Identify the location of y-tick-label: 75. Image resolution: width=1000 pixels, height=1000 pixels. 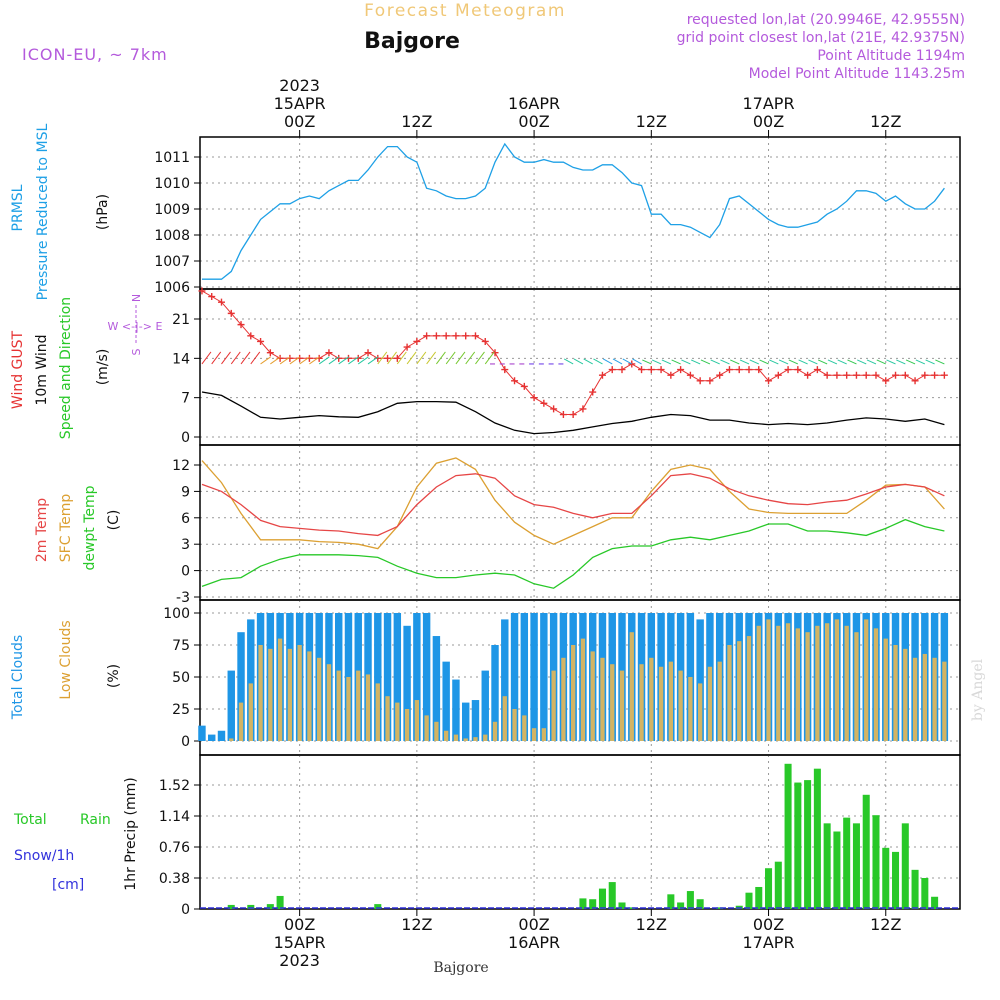
(181, 646).